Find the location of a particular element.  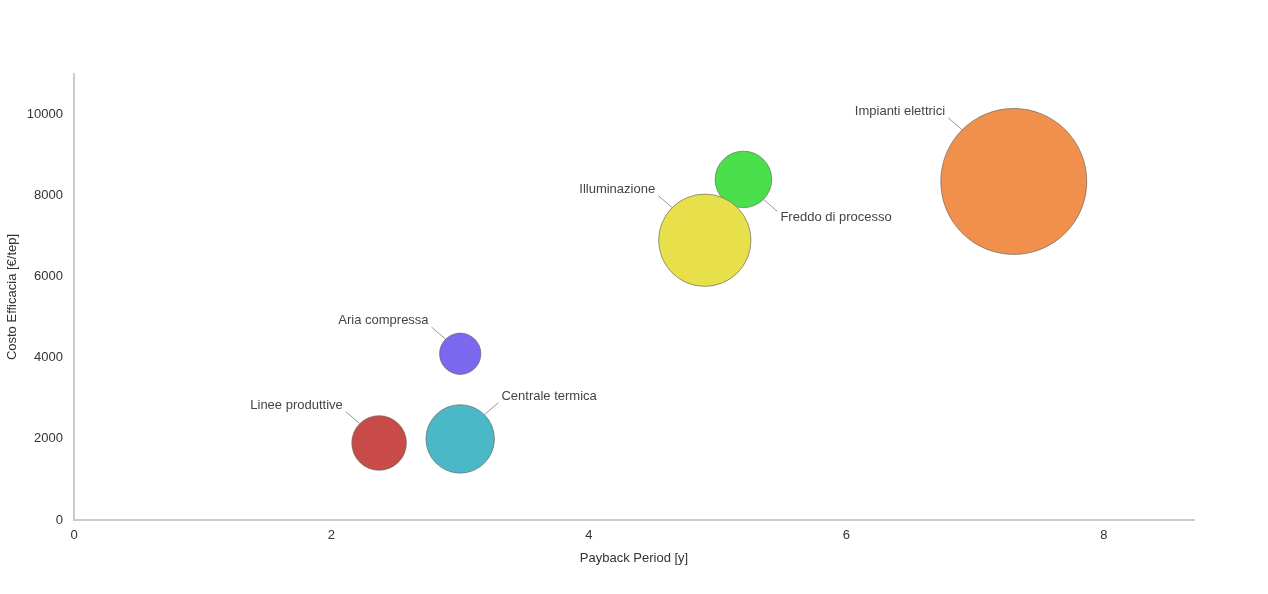

x-tick-label: 2 is located at coordinates (331, 535).